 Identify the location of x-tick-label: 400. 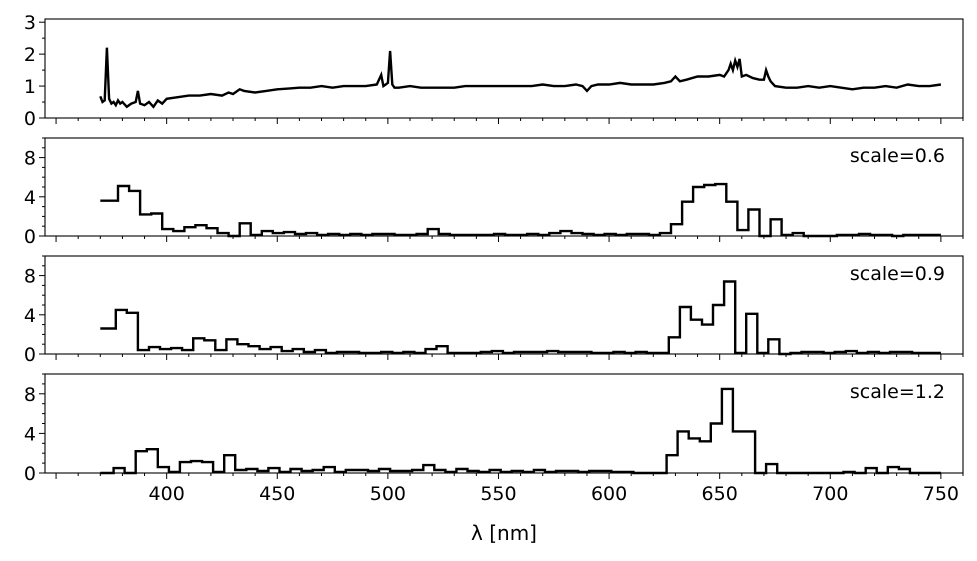
(167, 494).